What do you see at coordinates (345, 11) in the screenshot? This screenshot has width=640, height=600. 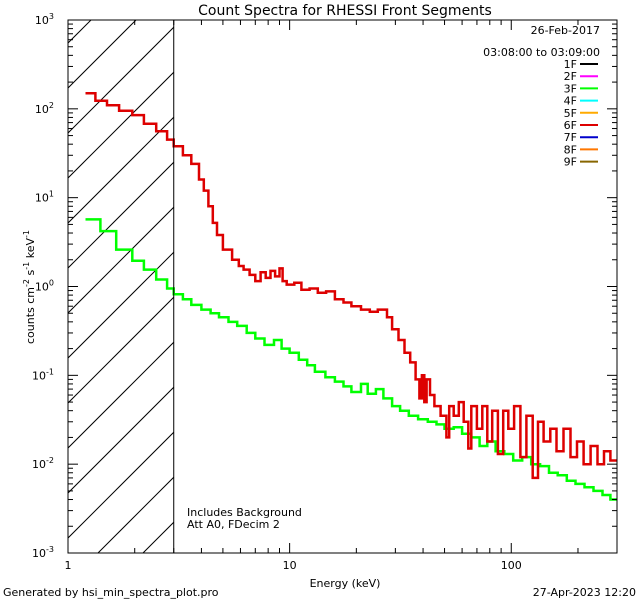 I see `chart-title: Count Spectra for RHESSI Front Segments` at bounding box center [345, 11].